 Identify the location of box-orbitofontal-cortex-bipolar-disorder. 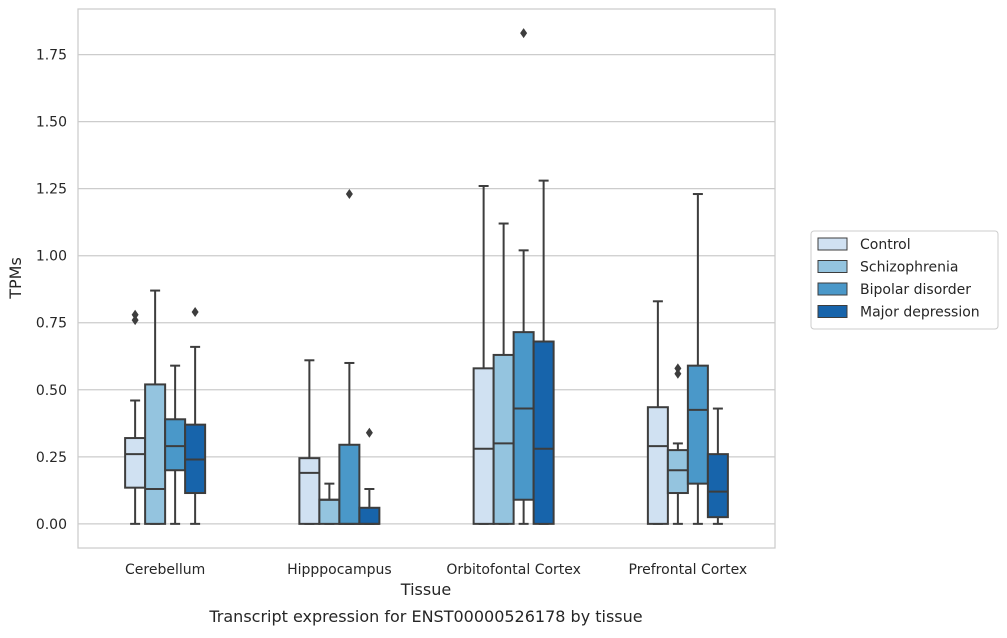
(523, 276).